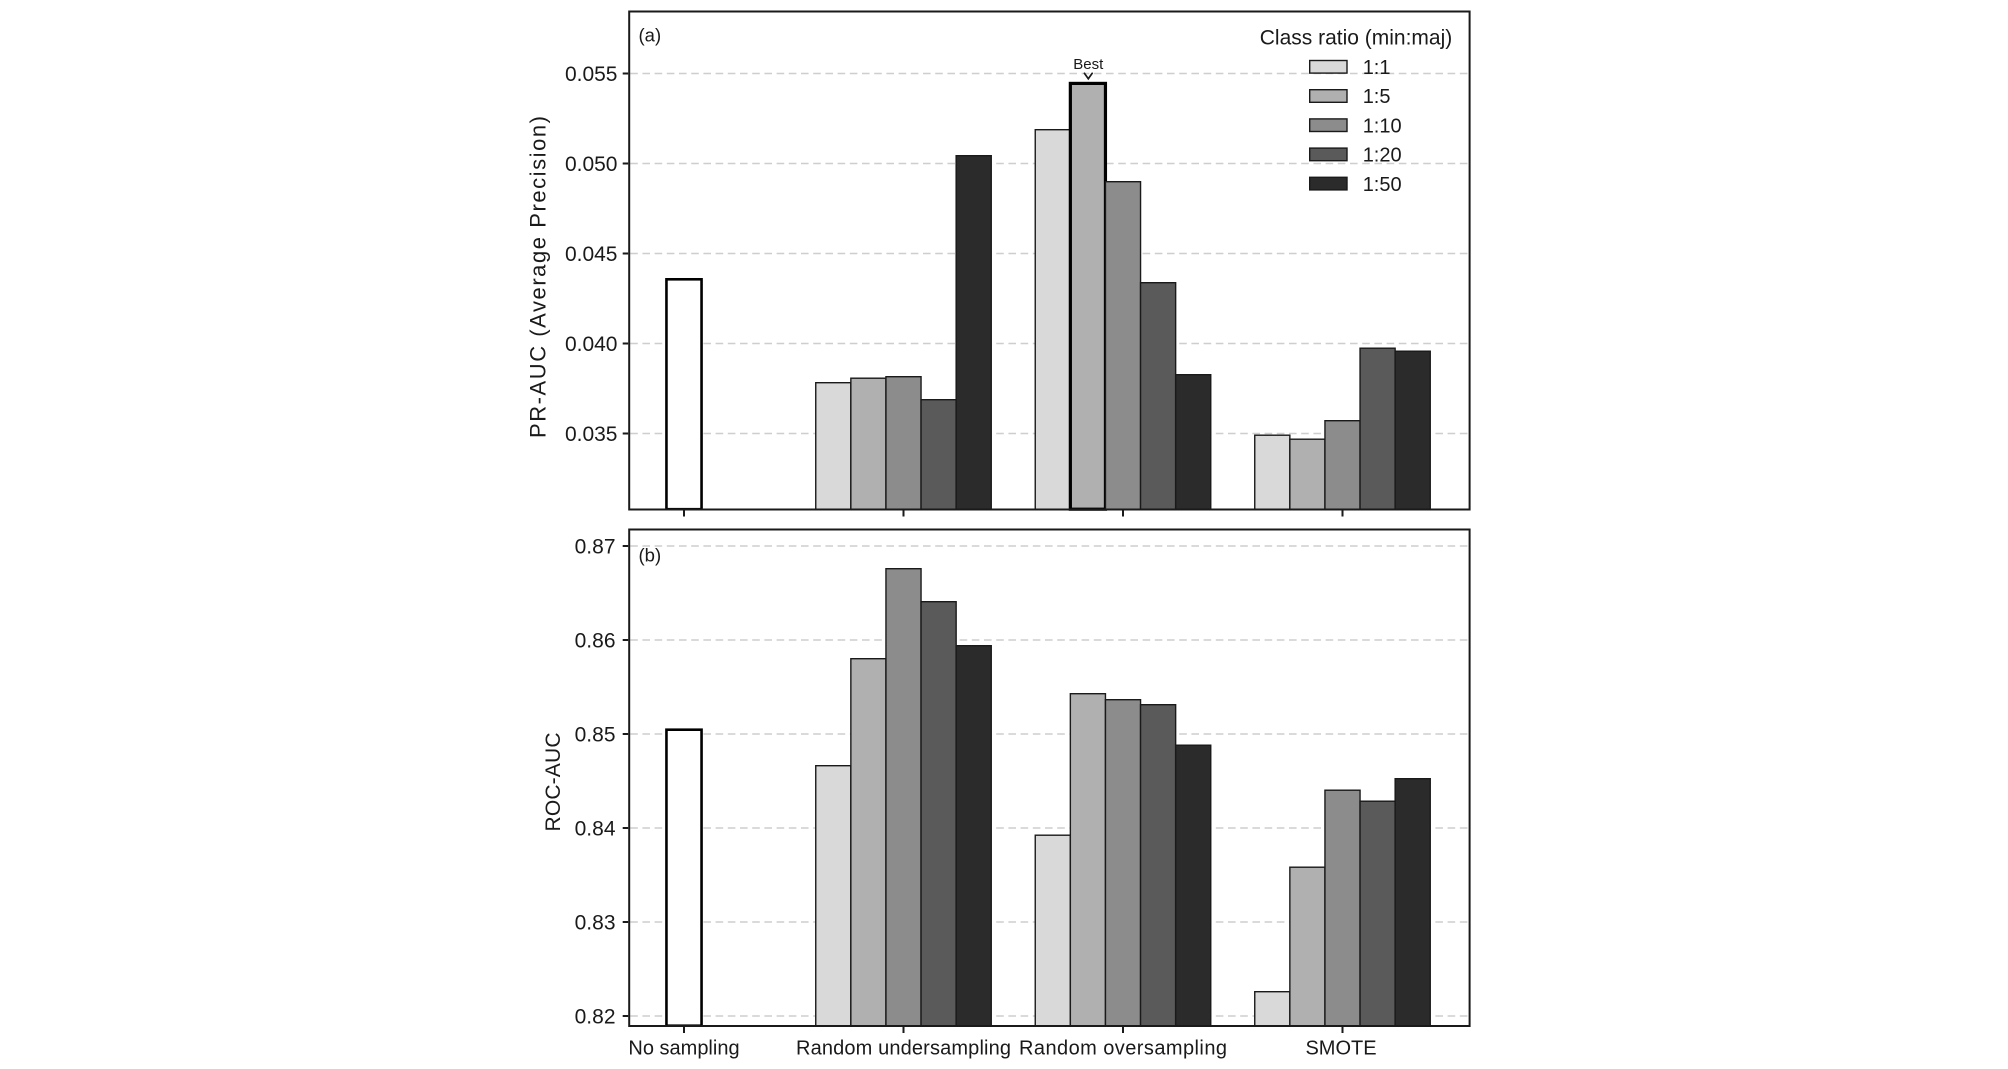  What do you see at coordinates (1377, 68) in the screenshot?
I see `svg-text: 1:1` at bounding box center [1377, 68].